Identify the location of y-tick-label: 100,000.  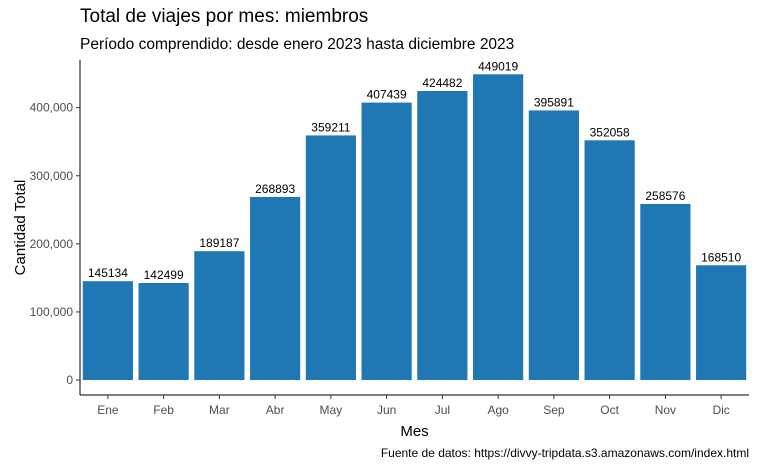
(52, 312).